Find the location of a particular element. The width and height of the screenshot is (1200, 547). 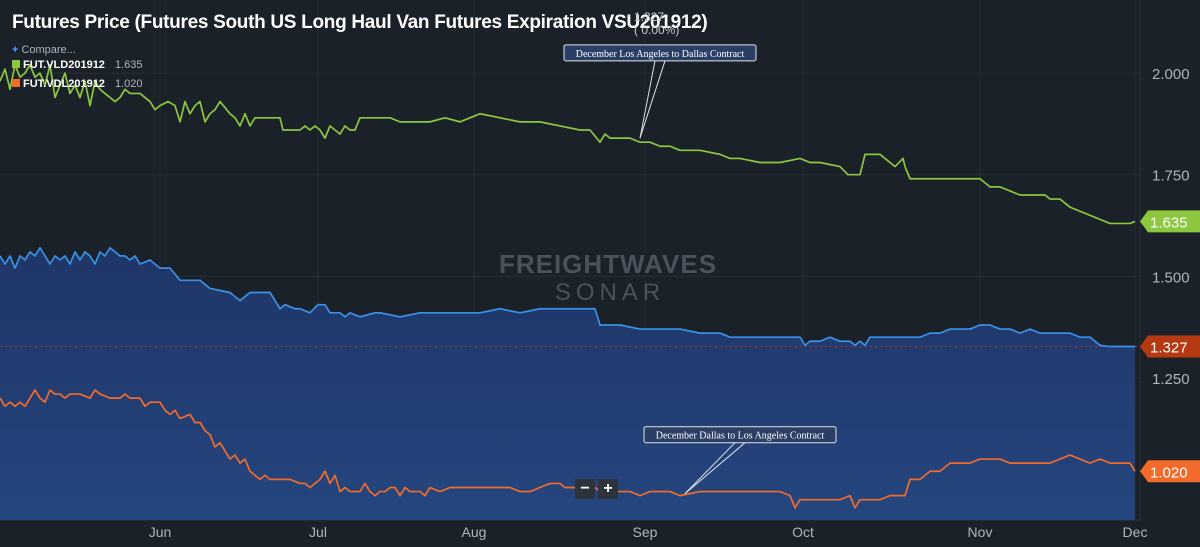

x-tick-label: Nov is located at coordinates (980, 532).